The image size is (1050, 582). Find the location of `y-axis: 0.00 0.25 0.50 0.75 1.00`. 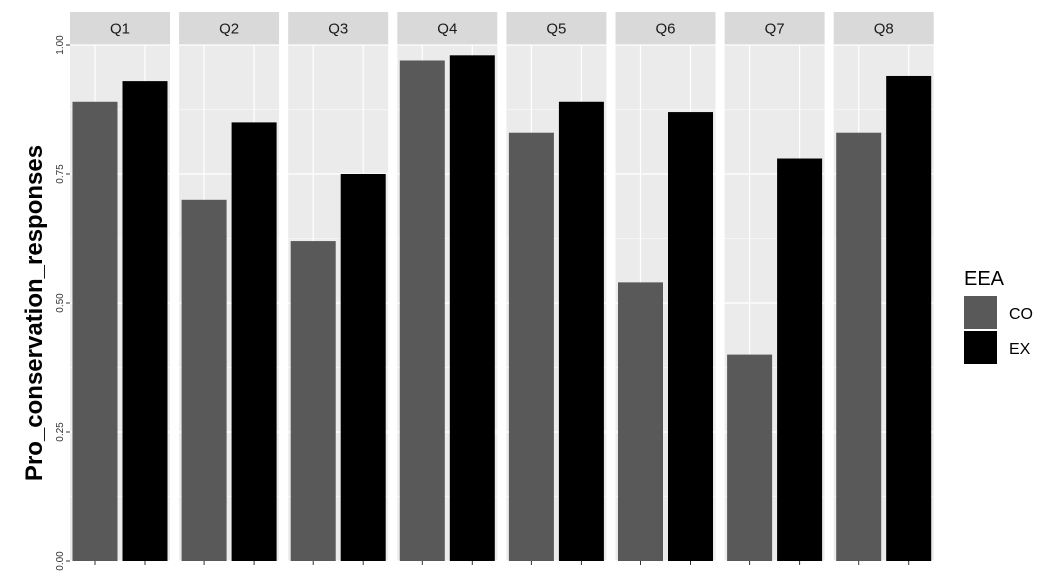

y-axis: 0.00 0.25 0.50 0.75 1.00 is located at coordinates (62, 303).